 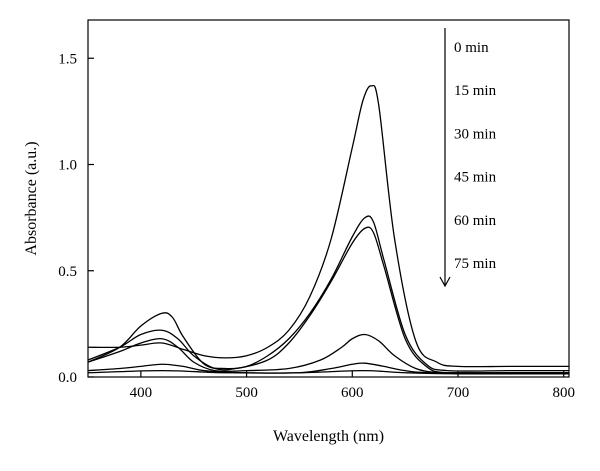 I want to click on x-axis-ticks: 400 500 600 700 800, so click(x=352, y=386).